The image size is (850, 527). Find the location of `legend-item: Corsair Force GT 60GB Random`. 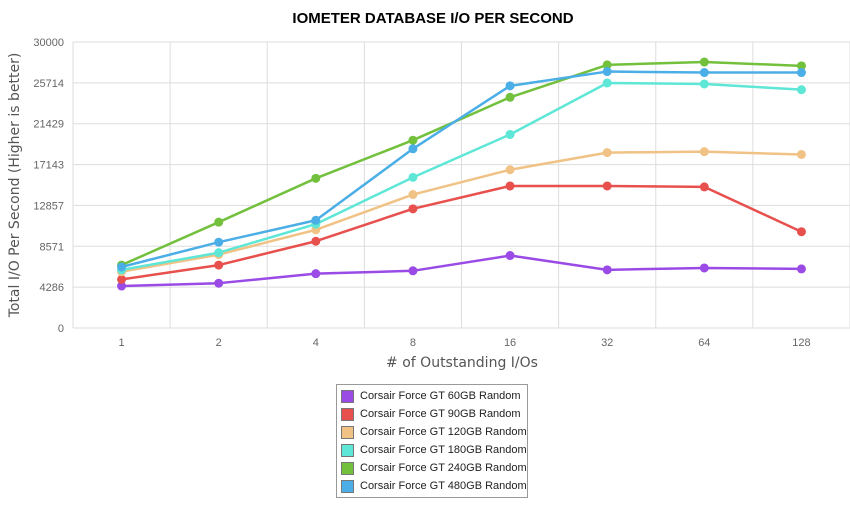

legend-item: Corsair Force GT 60GB Random is located at coordinates (432, 396).